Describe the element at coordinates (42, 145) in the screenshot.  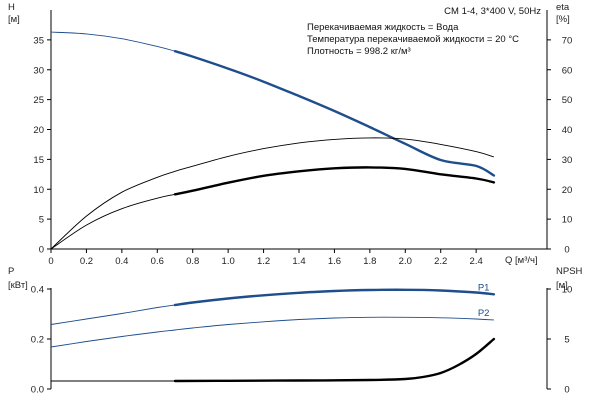
I see `top-left-ticks: 0 5 10 15 20 25 30 35` at that location.